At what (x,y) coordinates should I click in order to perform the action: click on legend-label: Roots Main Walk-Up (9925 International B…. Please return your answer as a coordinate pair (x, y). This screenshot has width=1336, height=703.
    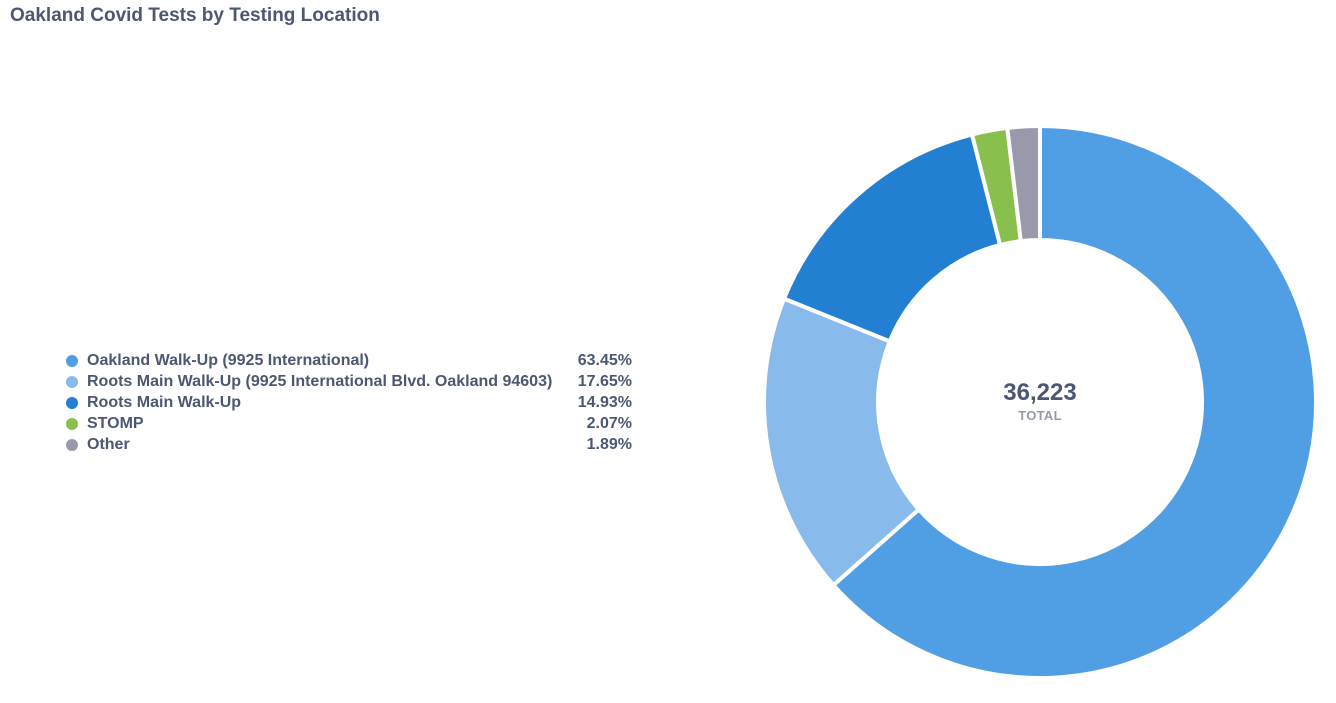
    Looking at the image, I should click on (320, 381).